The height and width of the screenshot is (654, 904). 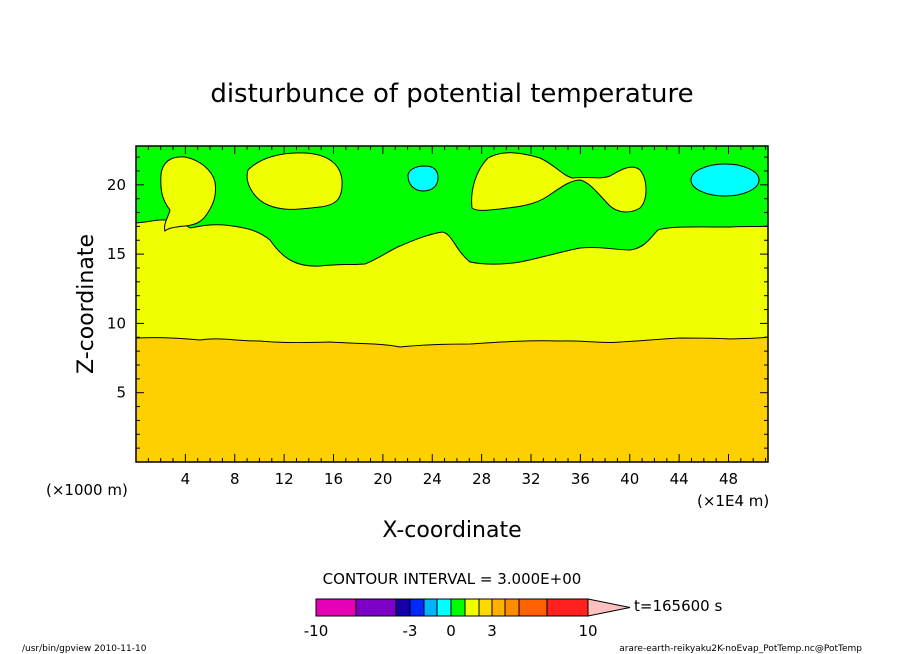 I want to click on colorbar-tick-label: -3, so click(x=410, y=631).